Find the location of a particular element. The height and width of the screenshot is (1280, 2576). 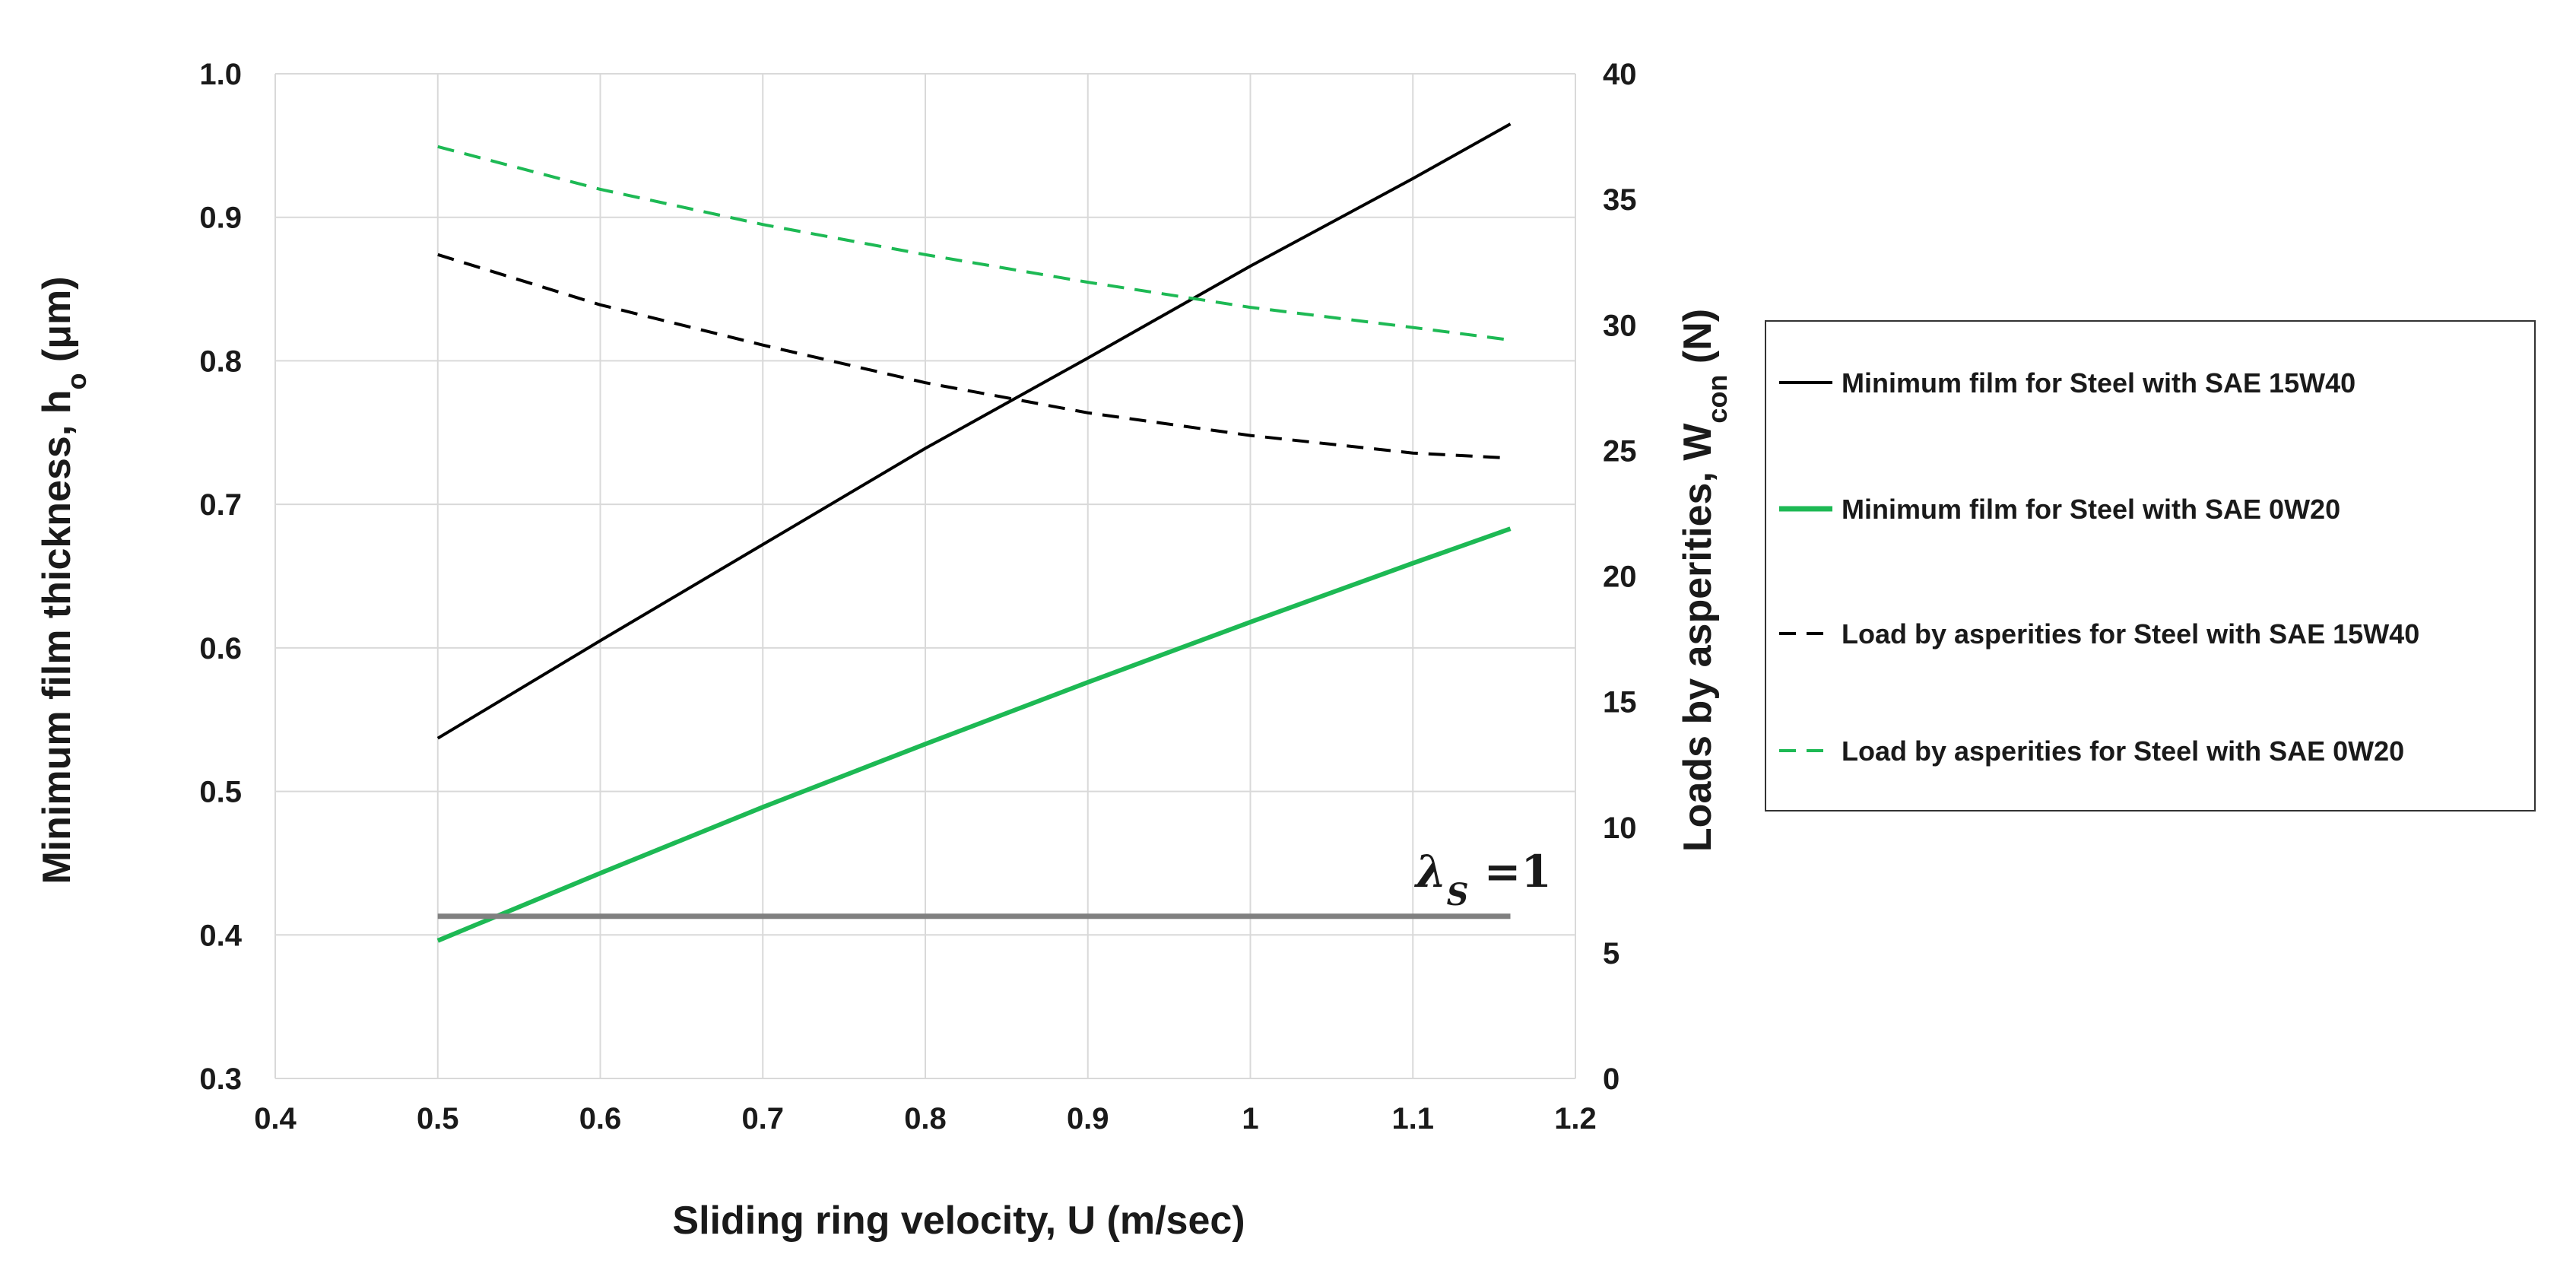

right-axis-title: Loads by asperities, Wcon (N) is located at coordinates (1705, 580).